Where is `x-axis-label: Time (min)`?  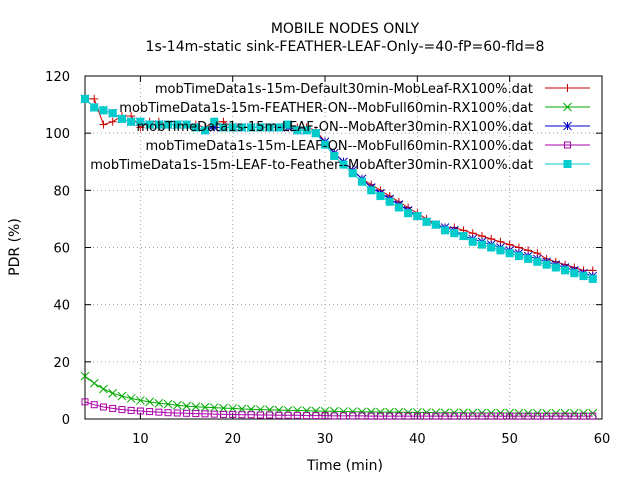 x-axis-label: Time (min) is located at coordinates (344, 466).